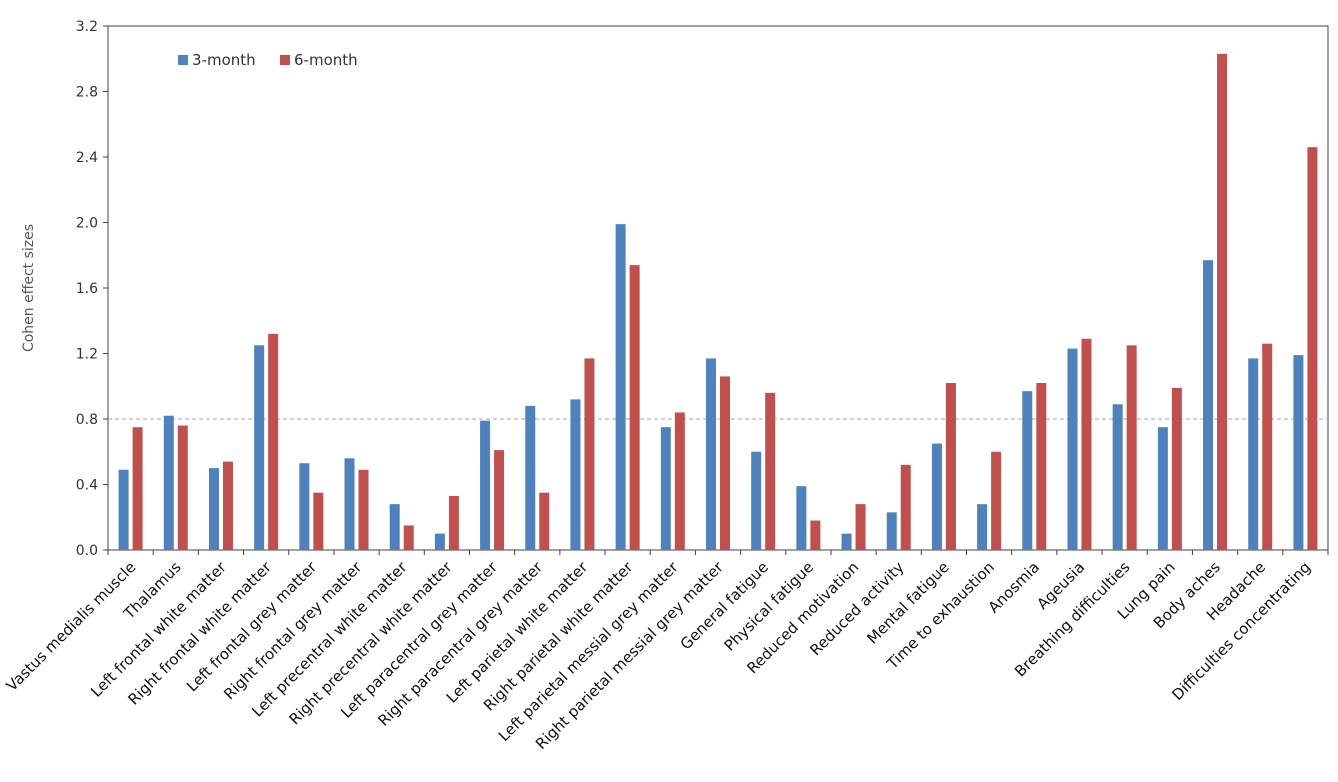 This screenshot has width=1338, height=782. I want to click on y-tick-label: 0.0, so click(87, 551).